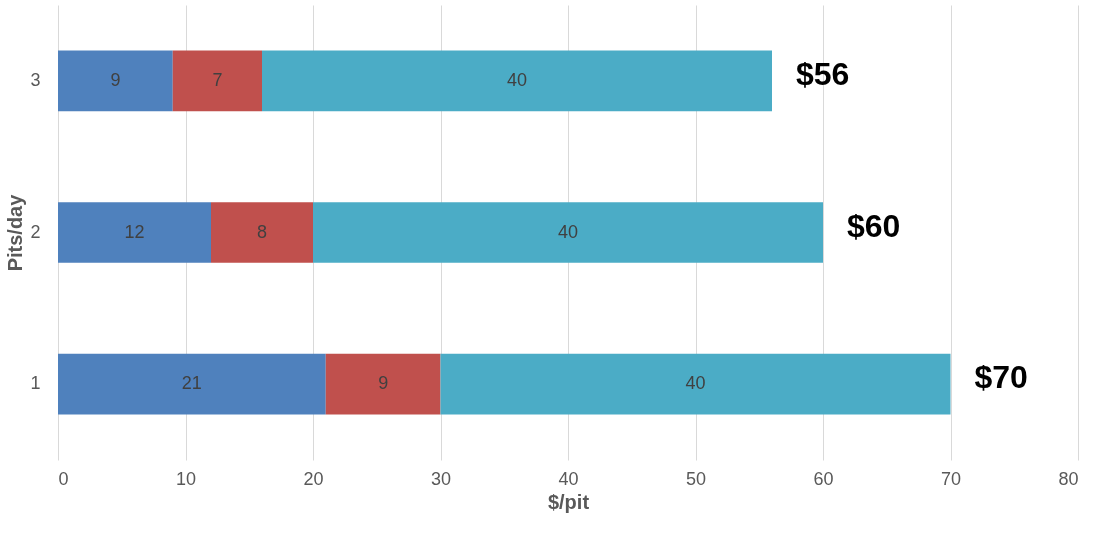  Describe the element at coordinates (191, 383) in the screenshot. I see `data-label: 21` at that location.